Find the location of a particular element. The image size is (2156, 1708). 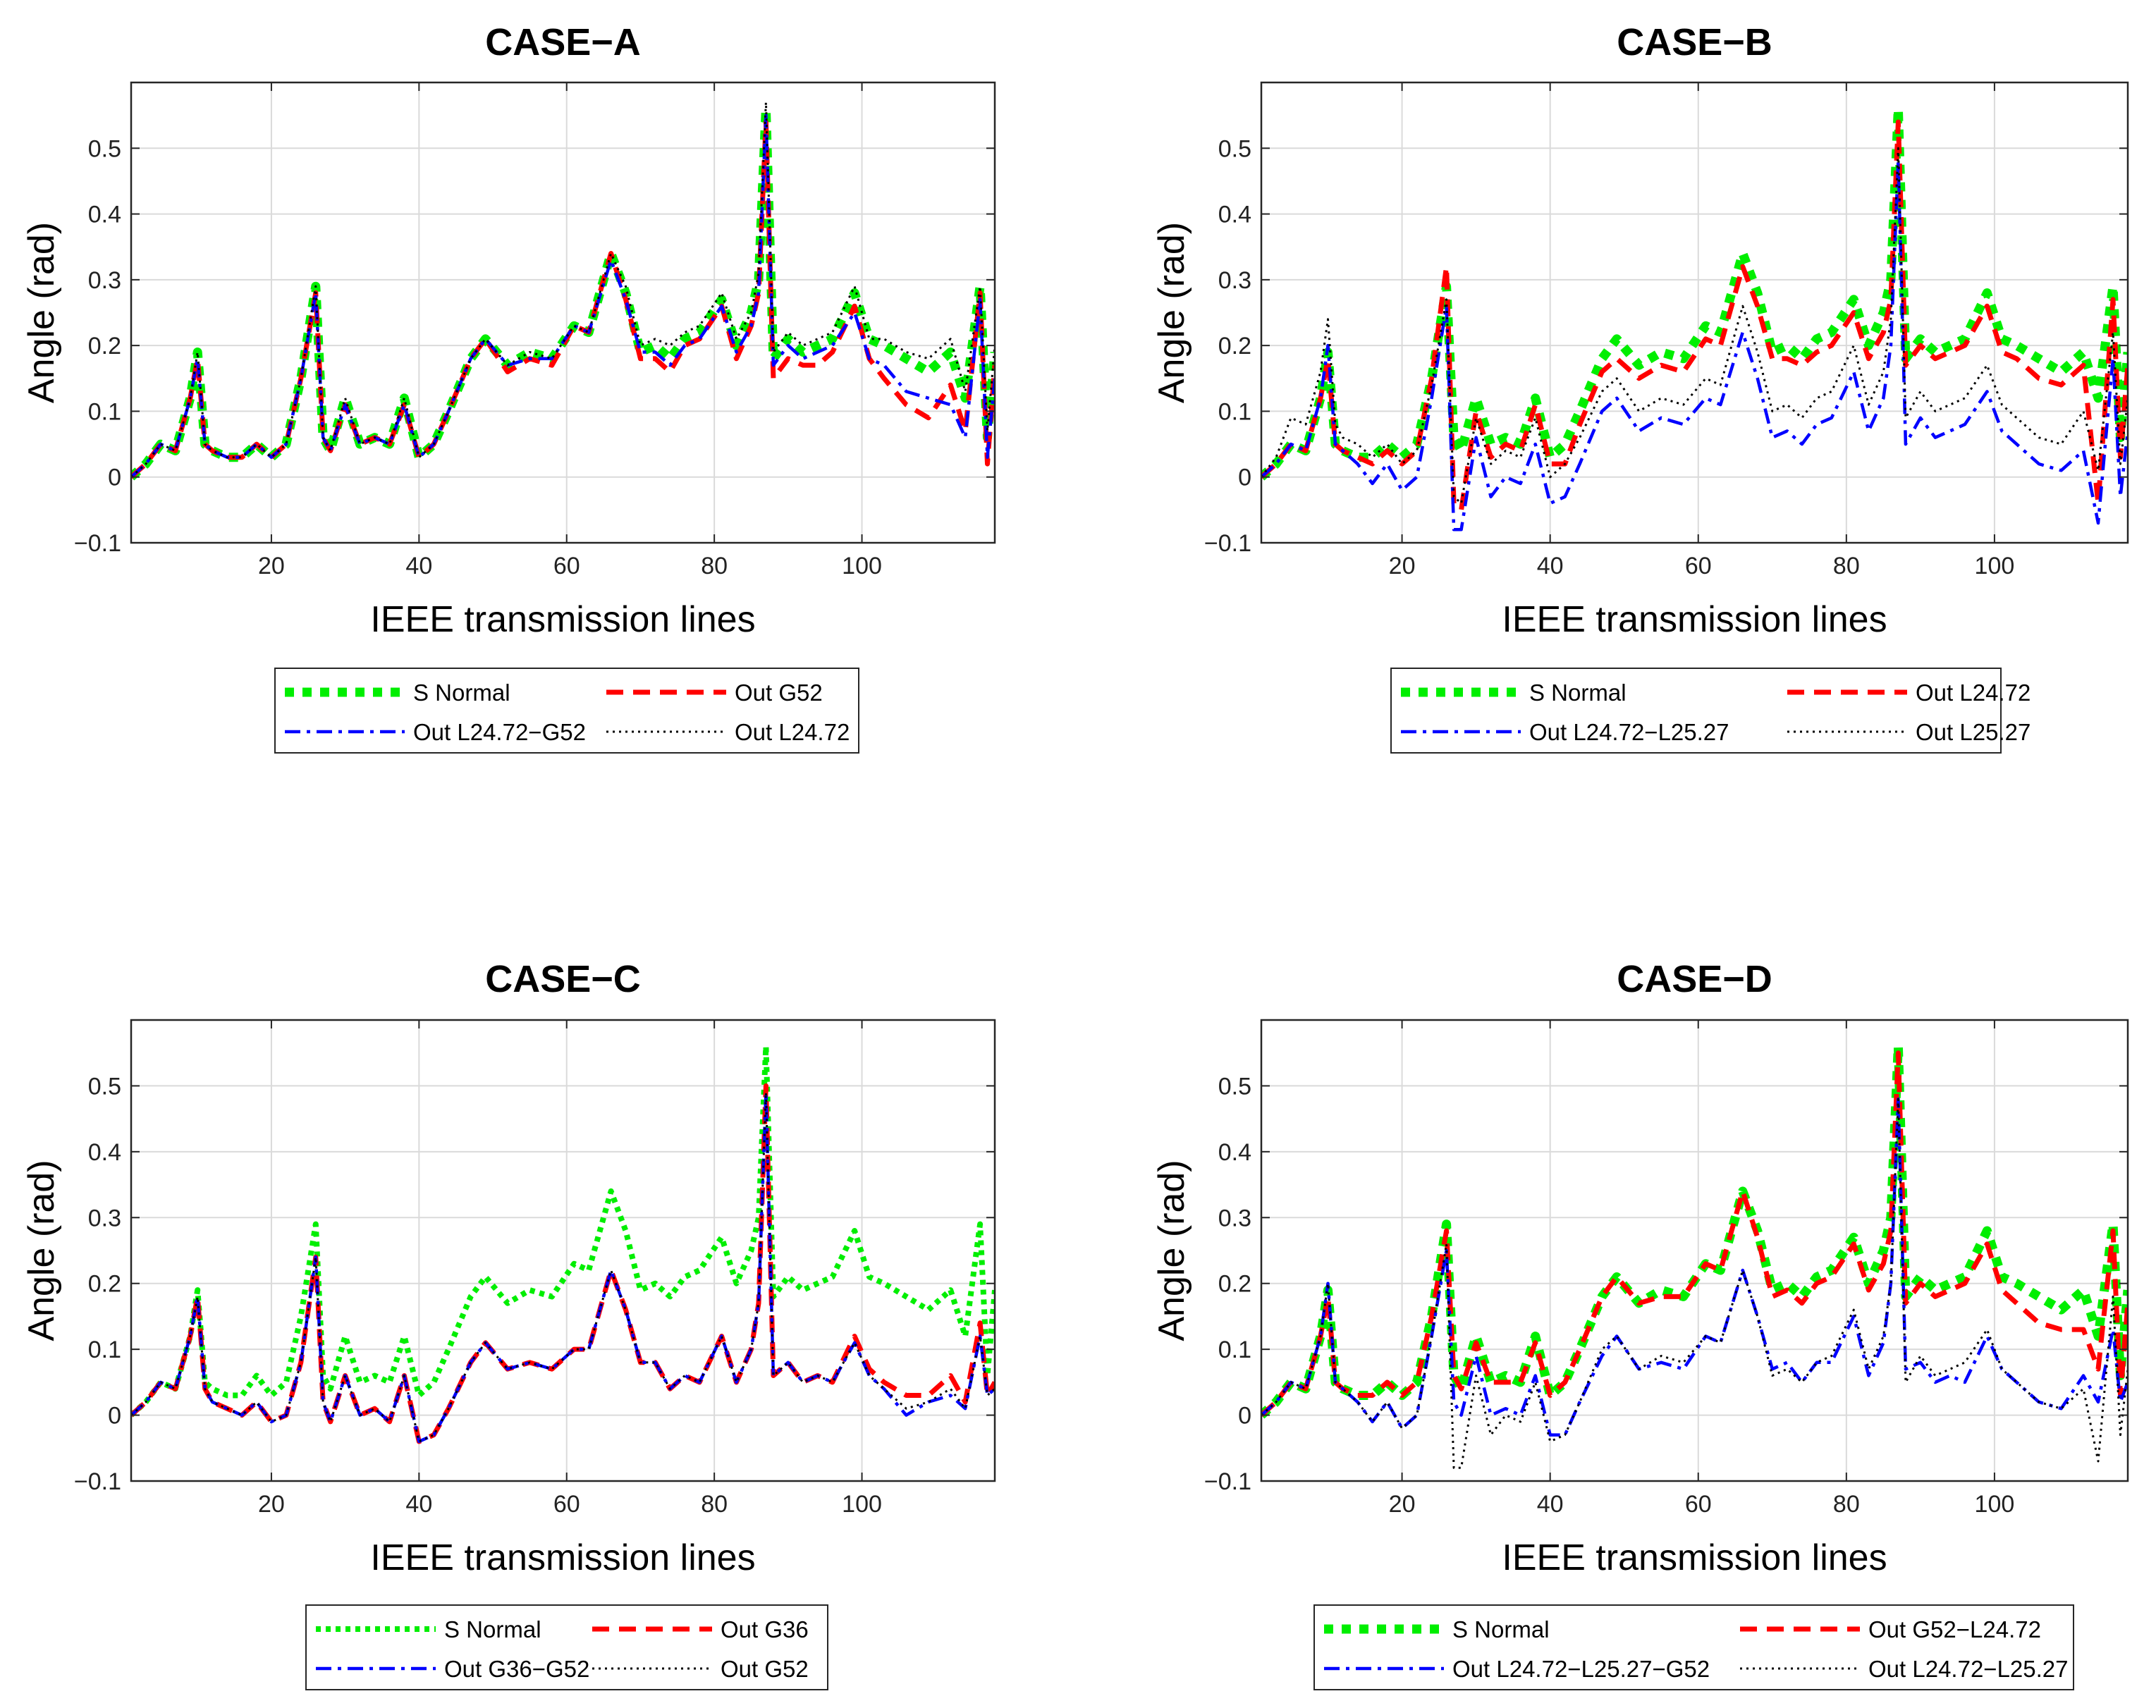

legend-label-2: Out G36 is located at coordinates (765, 1629).